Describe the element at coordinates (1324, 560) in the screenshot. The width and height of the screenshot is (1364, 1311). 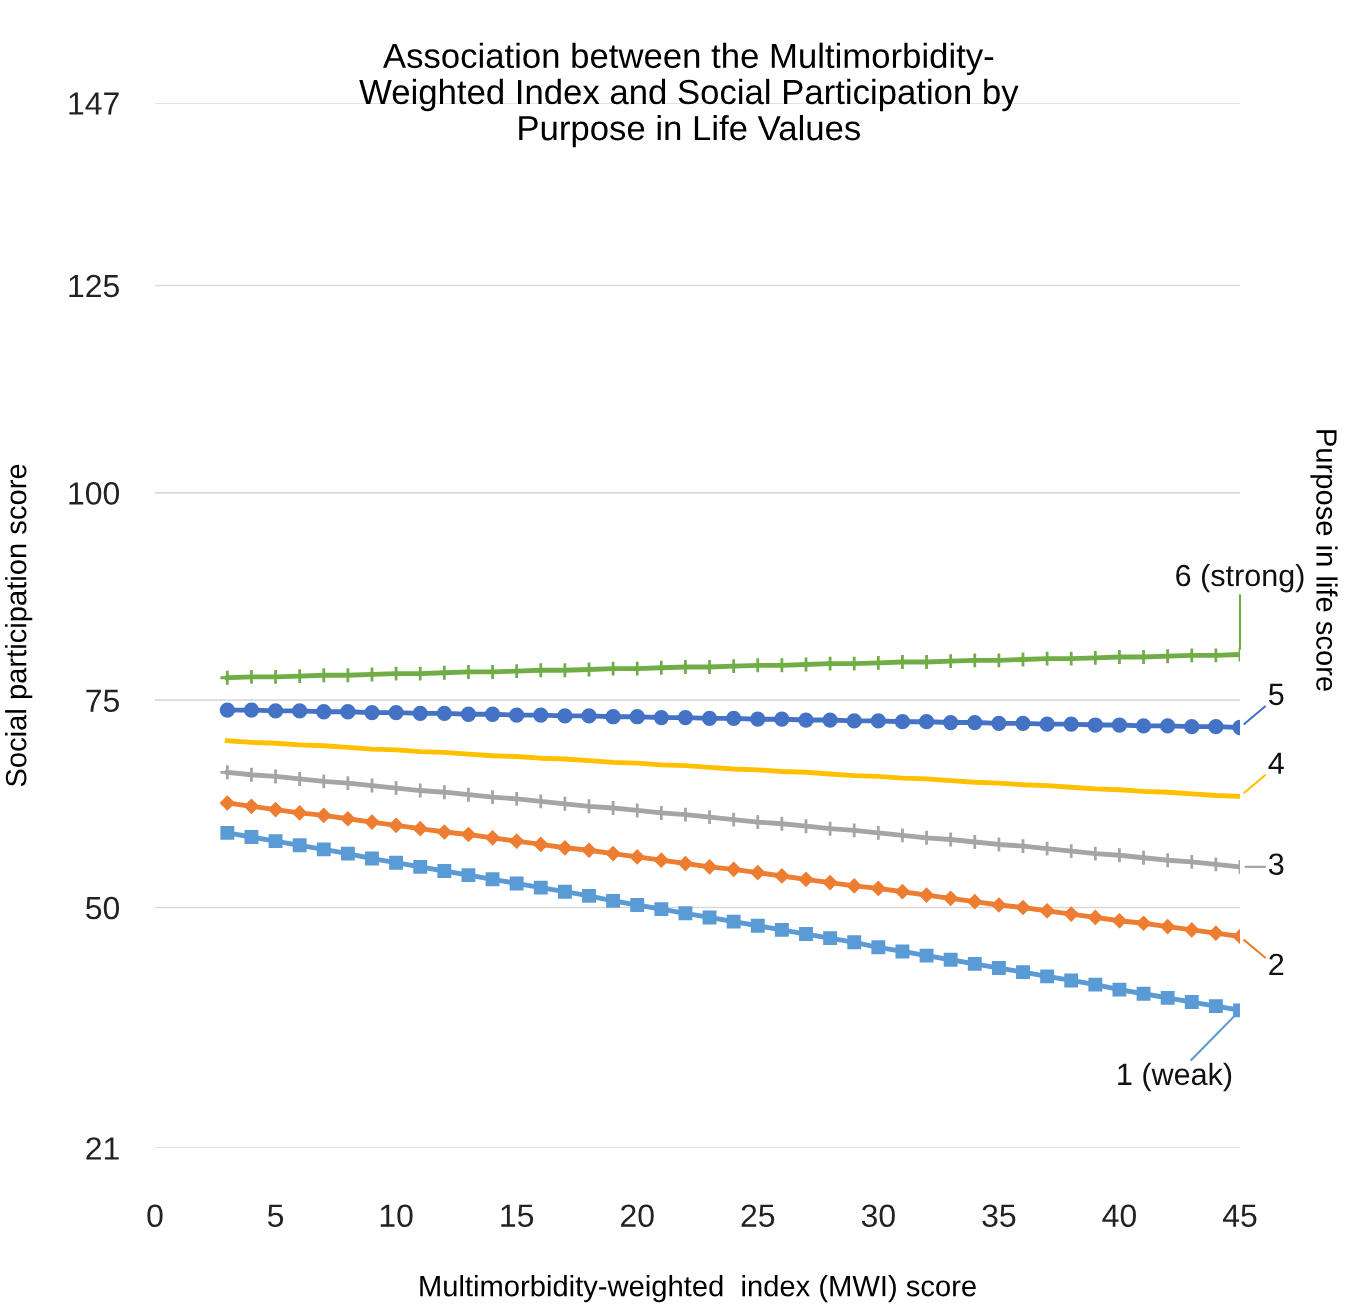
I see `y2-axis-title: Purpose in life score` at that location.